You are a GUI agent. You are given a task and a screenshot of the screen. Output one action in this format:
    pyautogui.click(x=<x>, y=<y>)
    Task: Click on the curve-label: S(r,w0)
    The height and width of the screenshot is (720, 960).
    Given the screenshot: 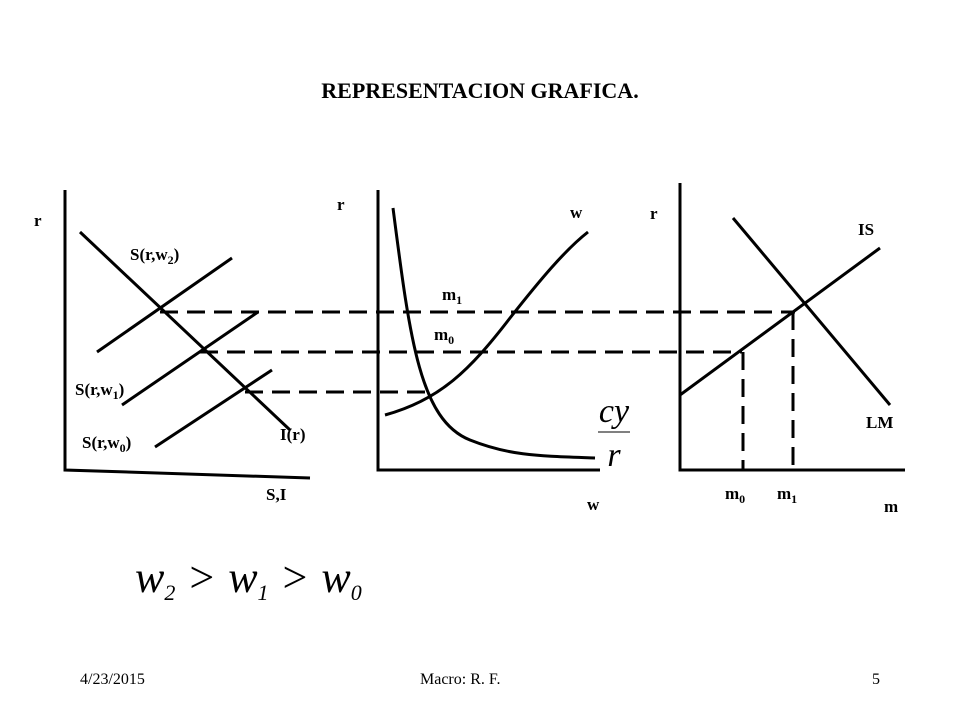 What is the action you would take?
    pyautogui.click(x=106, y=444)
    